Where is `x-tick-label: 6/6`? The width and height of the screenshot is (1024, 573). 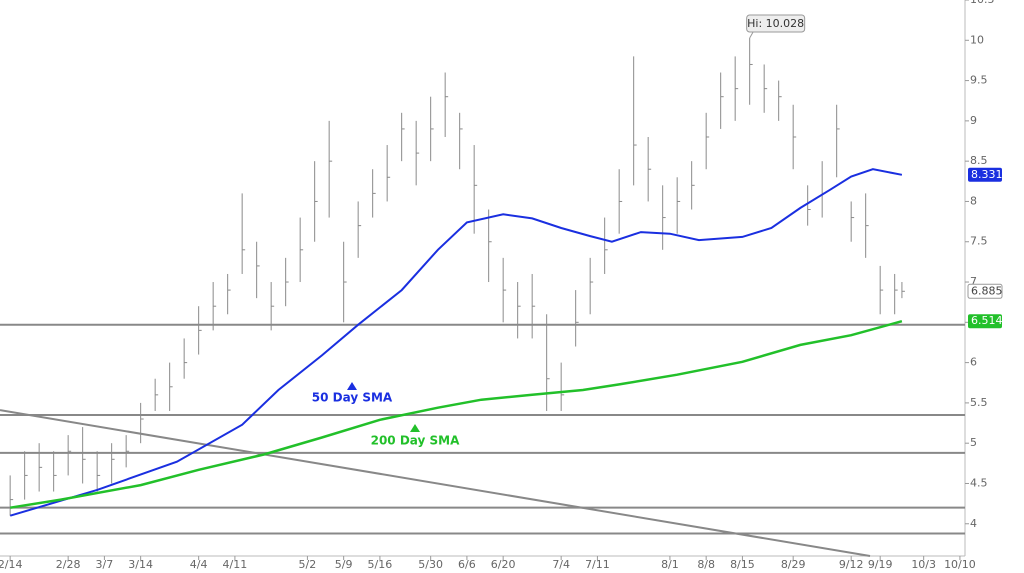 x-tick-label: 6/6 is located at coordinates (467, 564).